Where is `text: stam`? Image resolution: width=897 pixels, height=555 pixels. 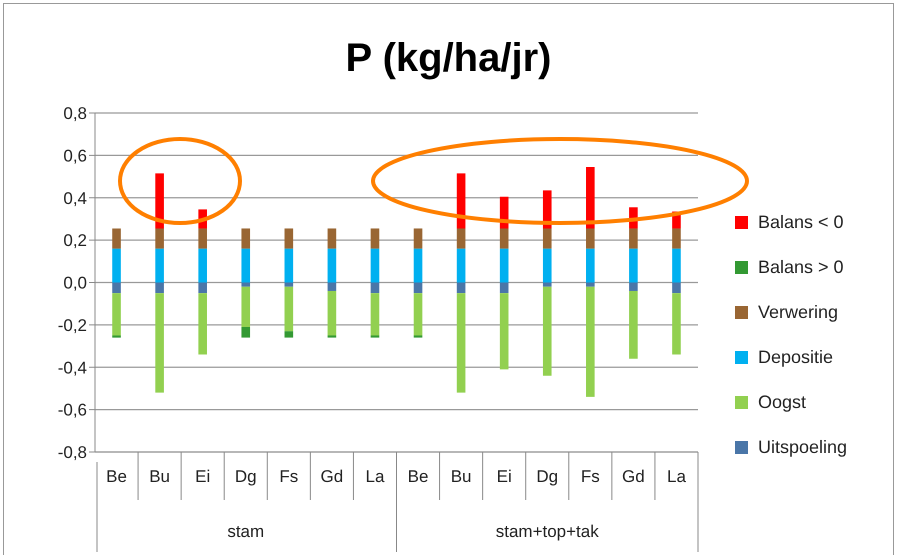
text: stam is located at coordinates (246, 532).